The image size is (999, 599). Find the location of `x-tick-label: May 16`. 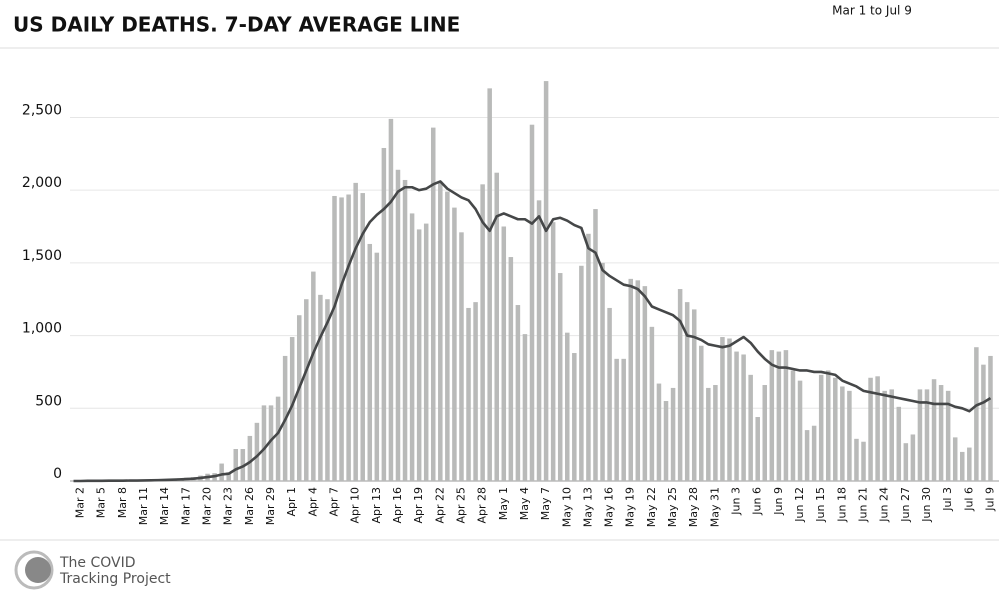

x-tick-label: May 16 is located at coordinates (609, 507).